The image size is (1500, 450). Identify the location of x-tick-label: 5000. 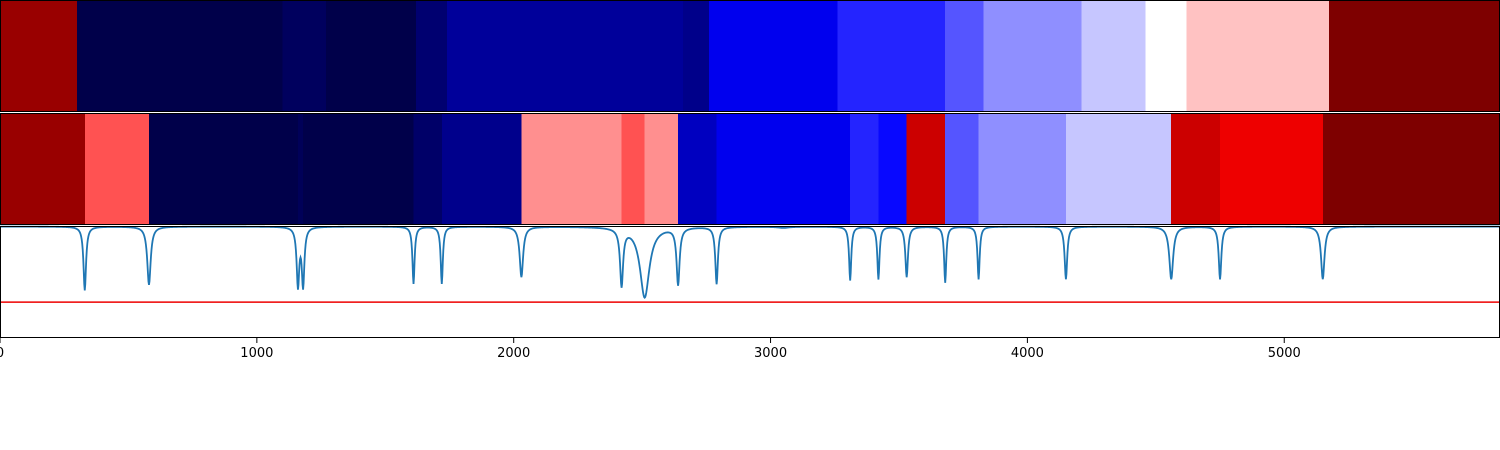
(1284, 353).